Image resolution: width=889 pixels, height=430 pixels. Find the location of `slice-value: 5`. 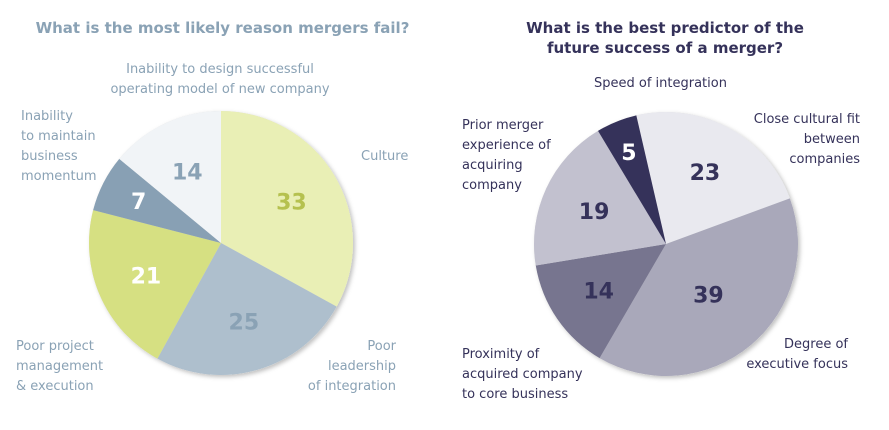

slice-value: 5 is located at coordinates (628, 153).